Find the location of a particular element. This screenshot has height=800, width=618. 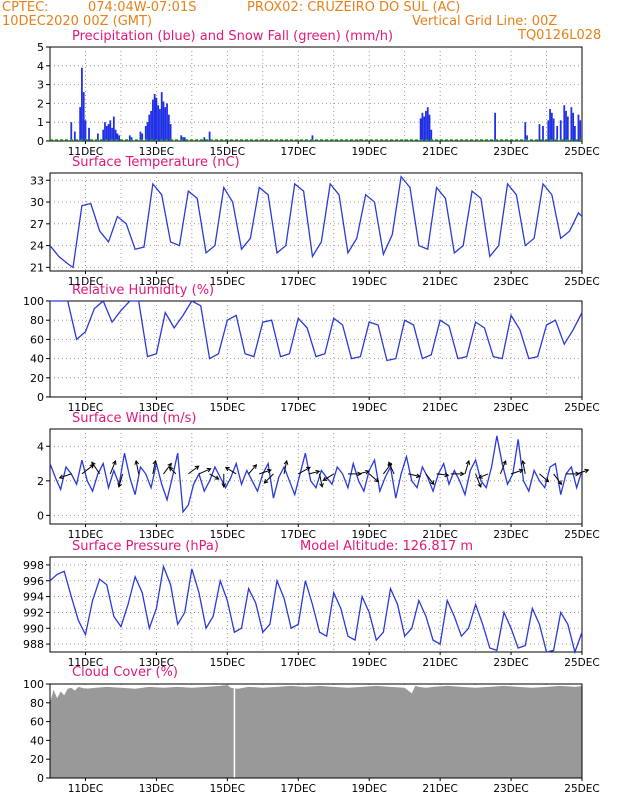

rh-ytick-label: 40 is located at coordinates (37, 359).